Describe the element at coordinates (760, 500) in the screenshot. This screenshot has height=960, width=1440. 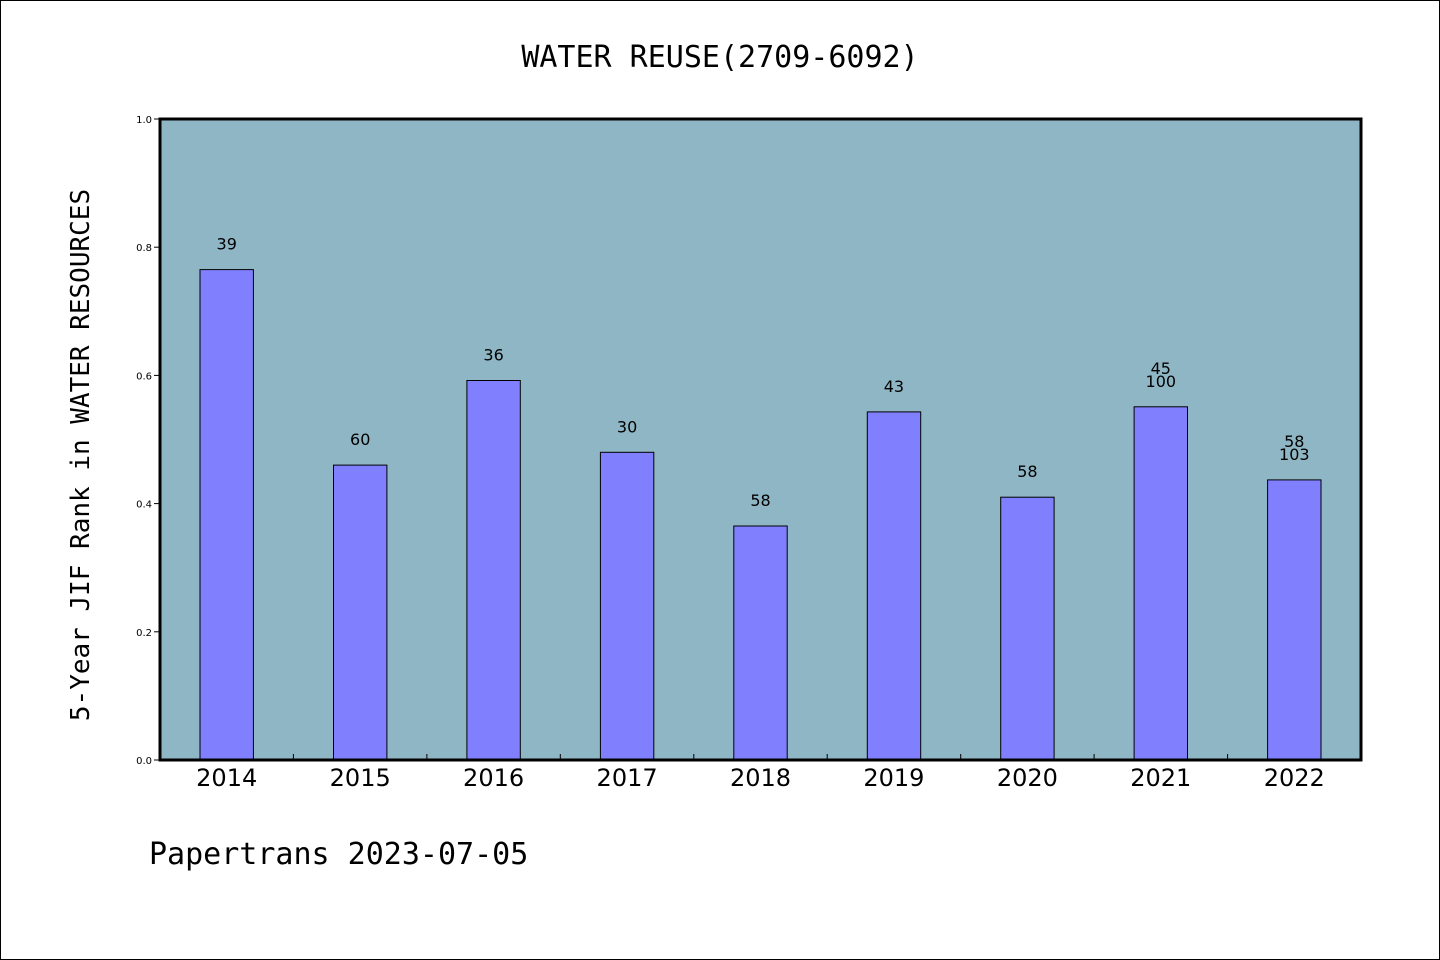
I see `bar-label-2018-0: 58` at that location.